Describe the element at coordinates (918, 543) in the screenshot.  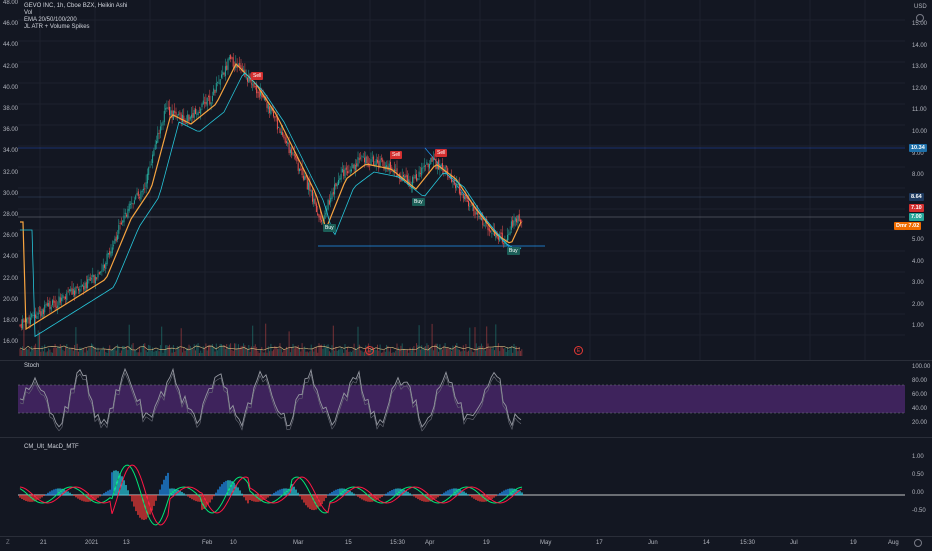
I see `chart-settings-icon` at that location.